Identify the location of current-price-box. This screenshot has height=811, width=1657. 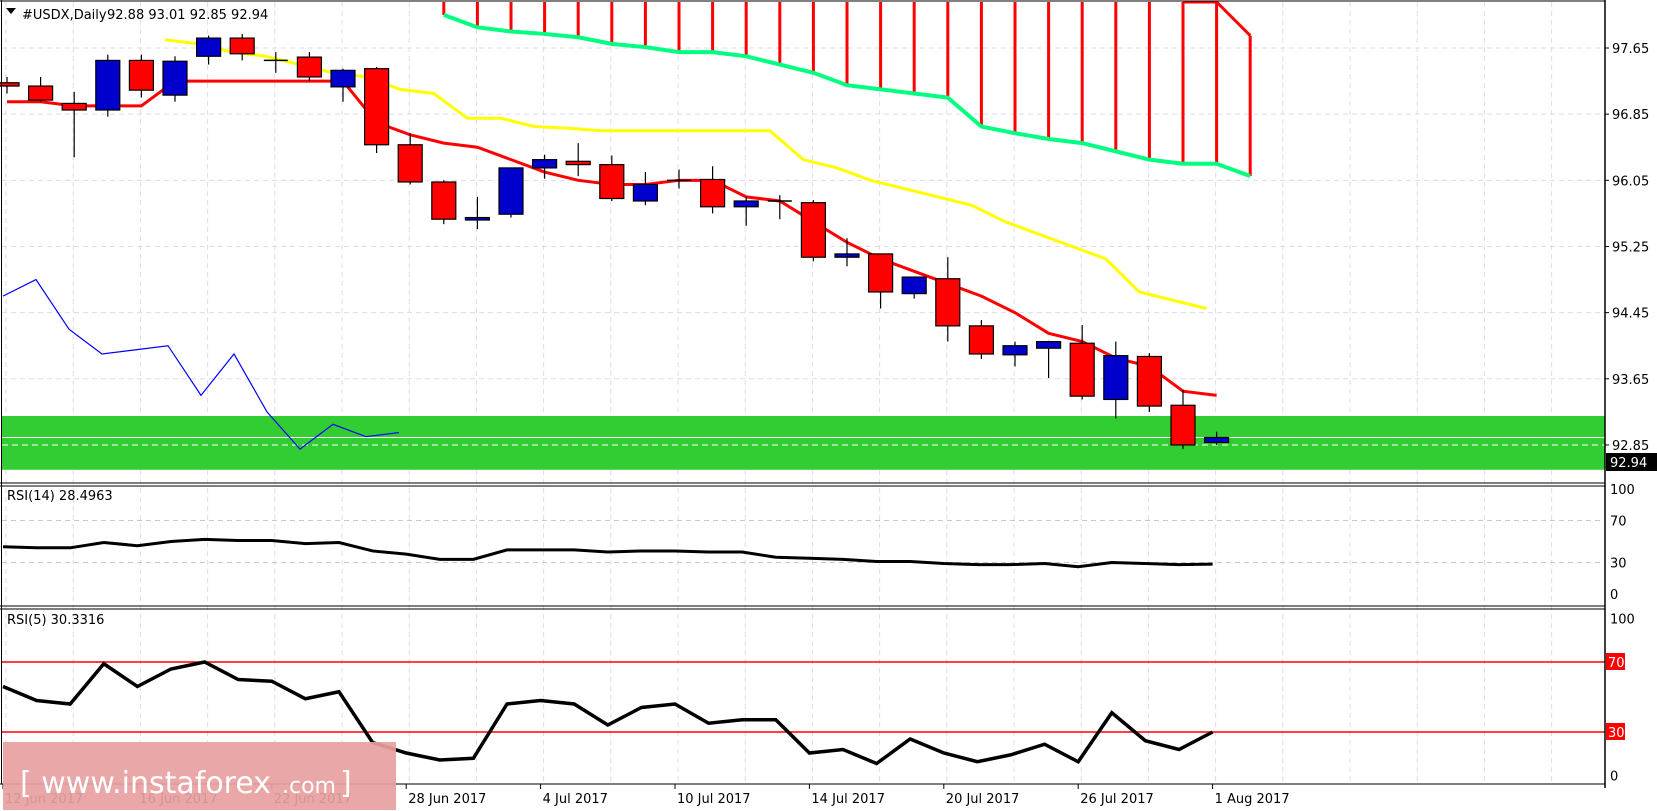
(1631, 462).